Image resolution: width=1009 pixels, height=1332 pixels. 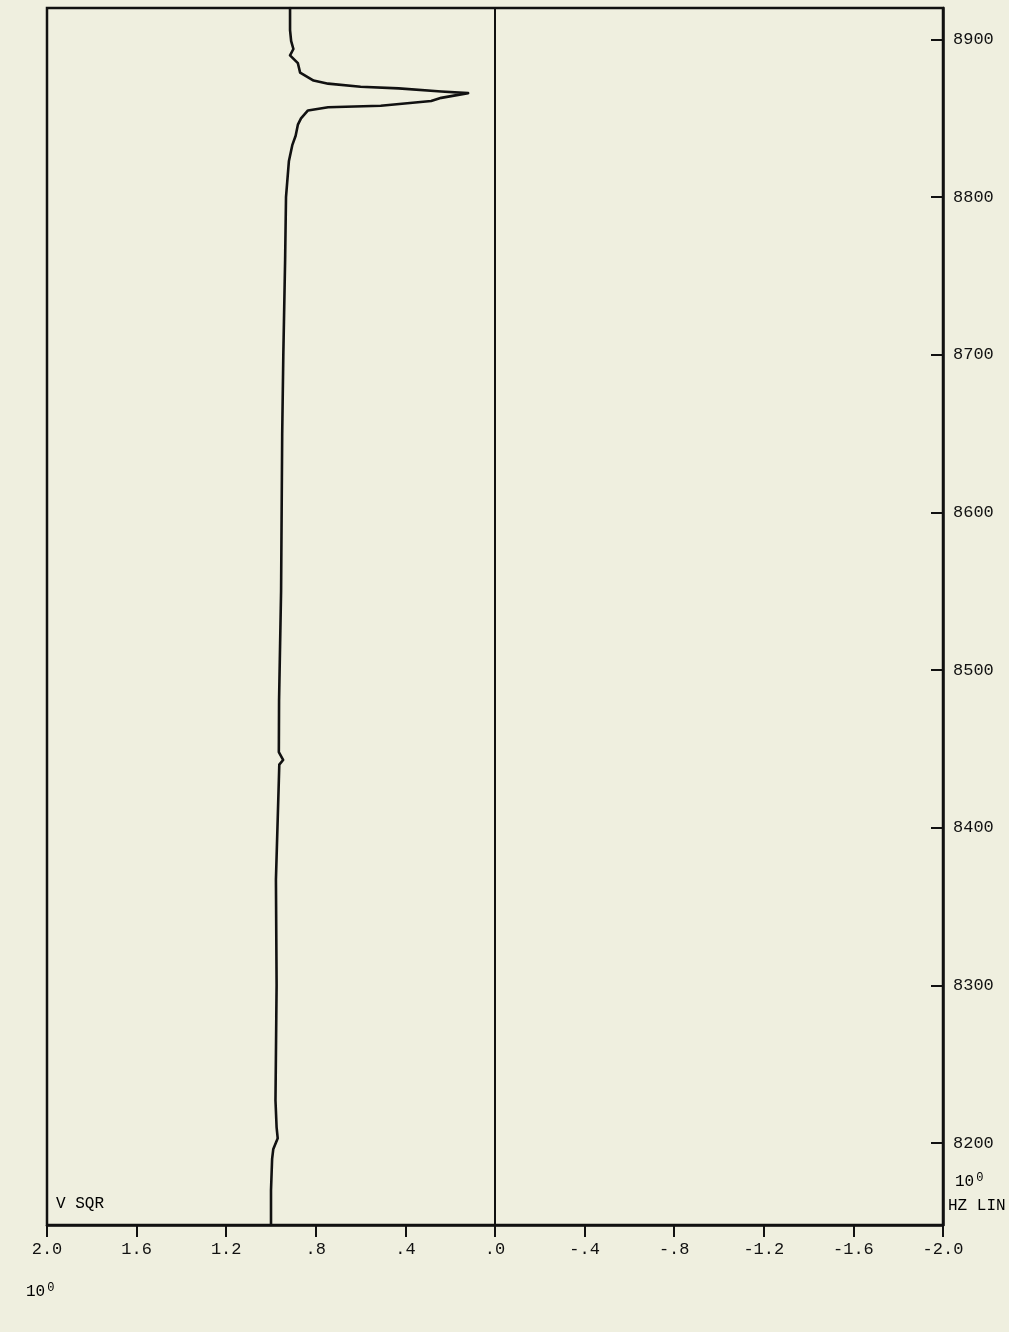 I want to click on x-tick-label: -2.0, so click(x=943, y=1249).